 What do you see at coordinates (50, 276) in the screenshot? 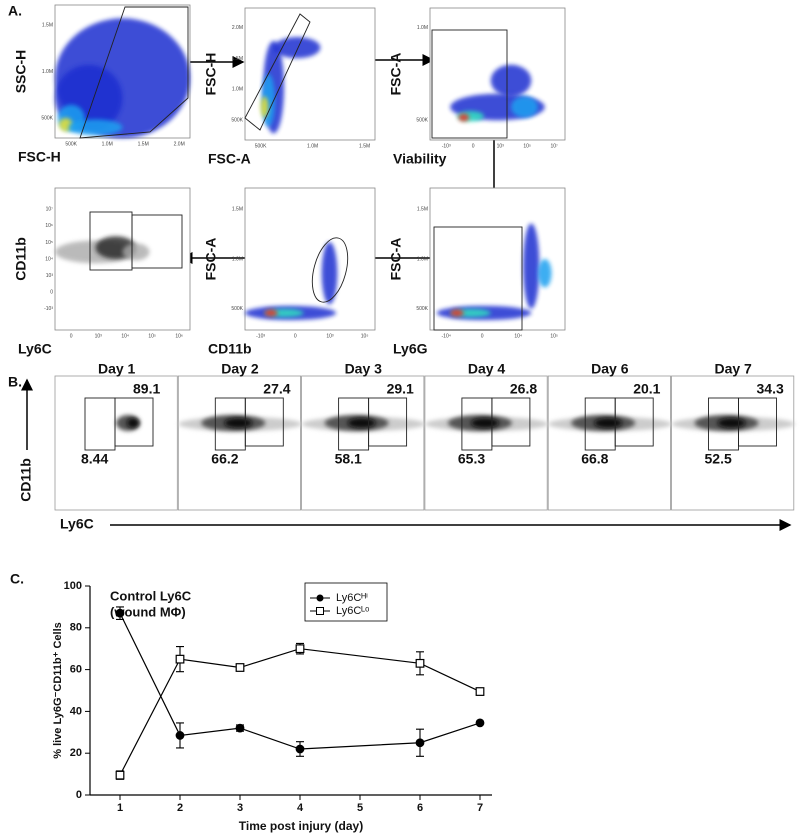
I see `y-tick-label: 10³` at bounding box center [50, 276].